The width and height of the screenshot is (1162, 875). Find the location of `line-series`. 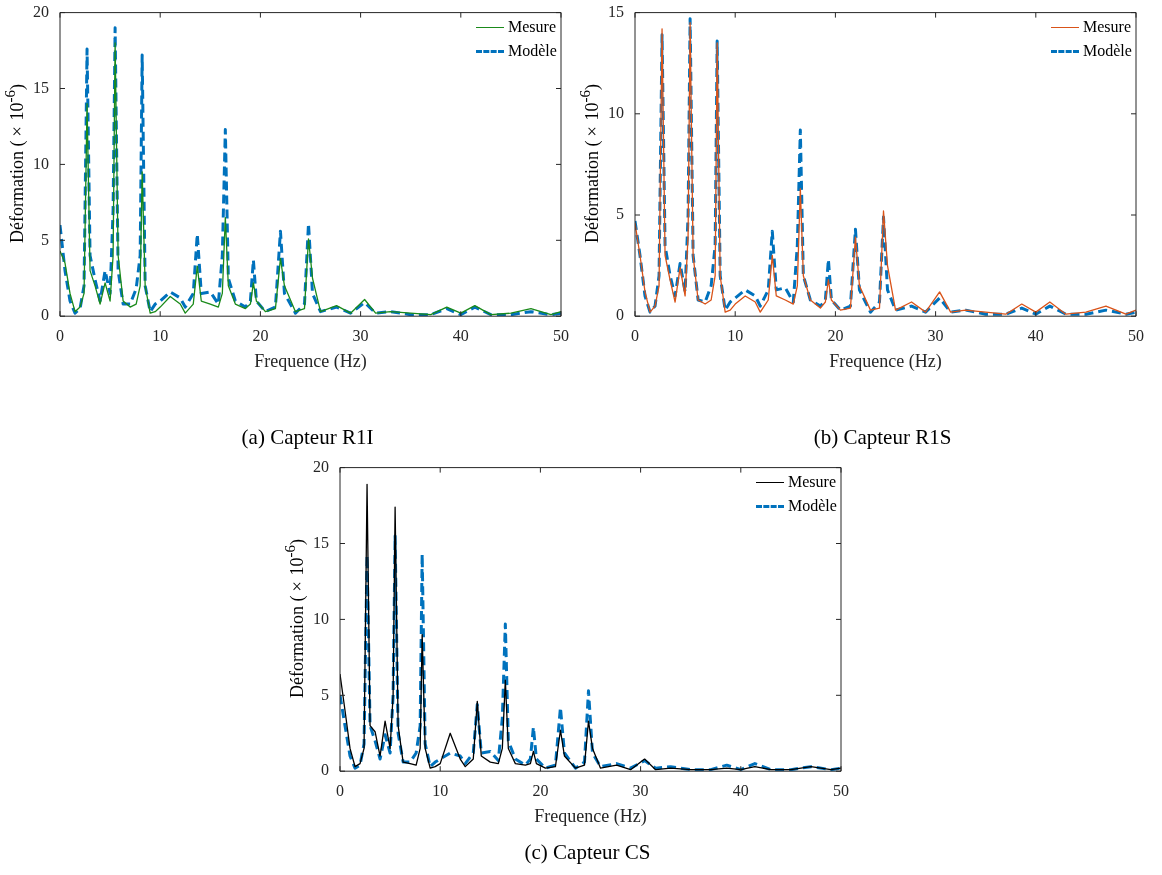

line-series is located at coordinates (590, 653).